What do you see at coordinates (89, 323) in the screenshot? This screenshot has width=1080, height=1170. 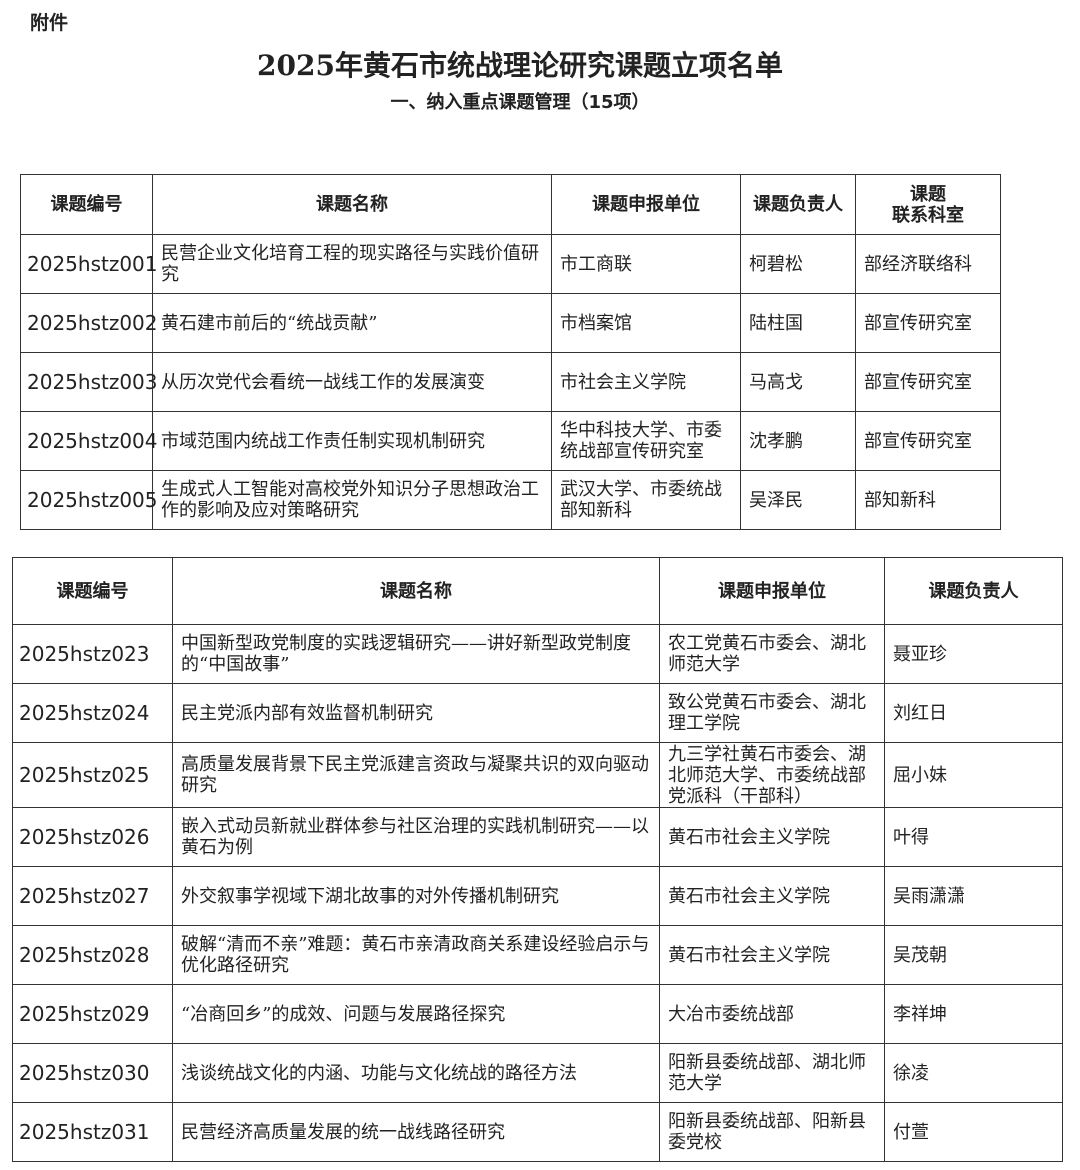 I see `cell-code: 2025hstz002` at bounding box center [89, 323].